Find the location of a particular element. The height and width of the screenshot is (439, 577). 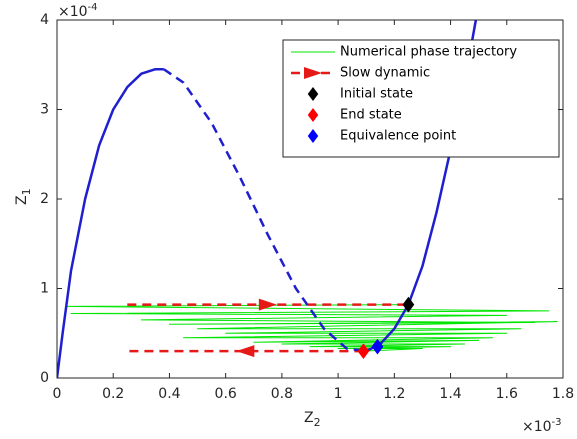

x-axis-label: Z2 is located at coordinates (312, 419).